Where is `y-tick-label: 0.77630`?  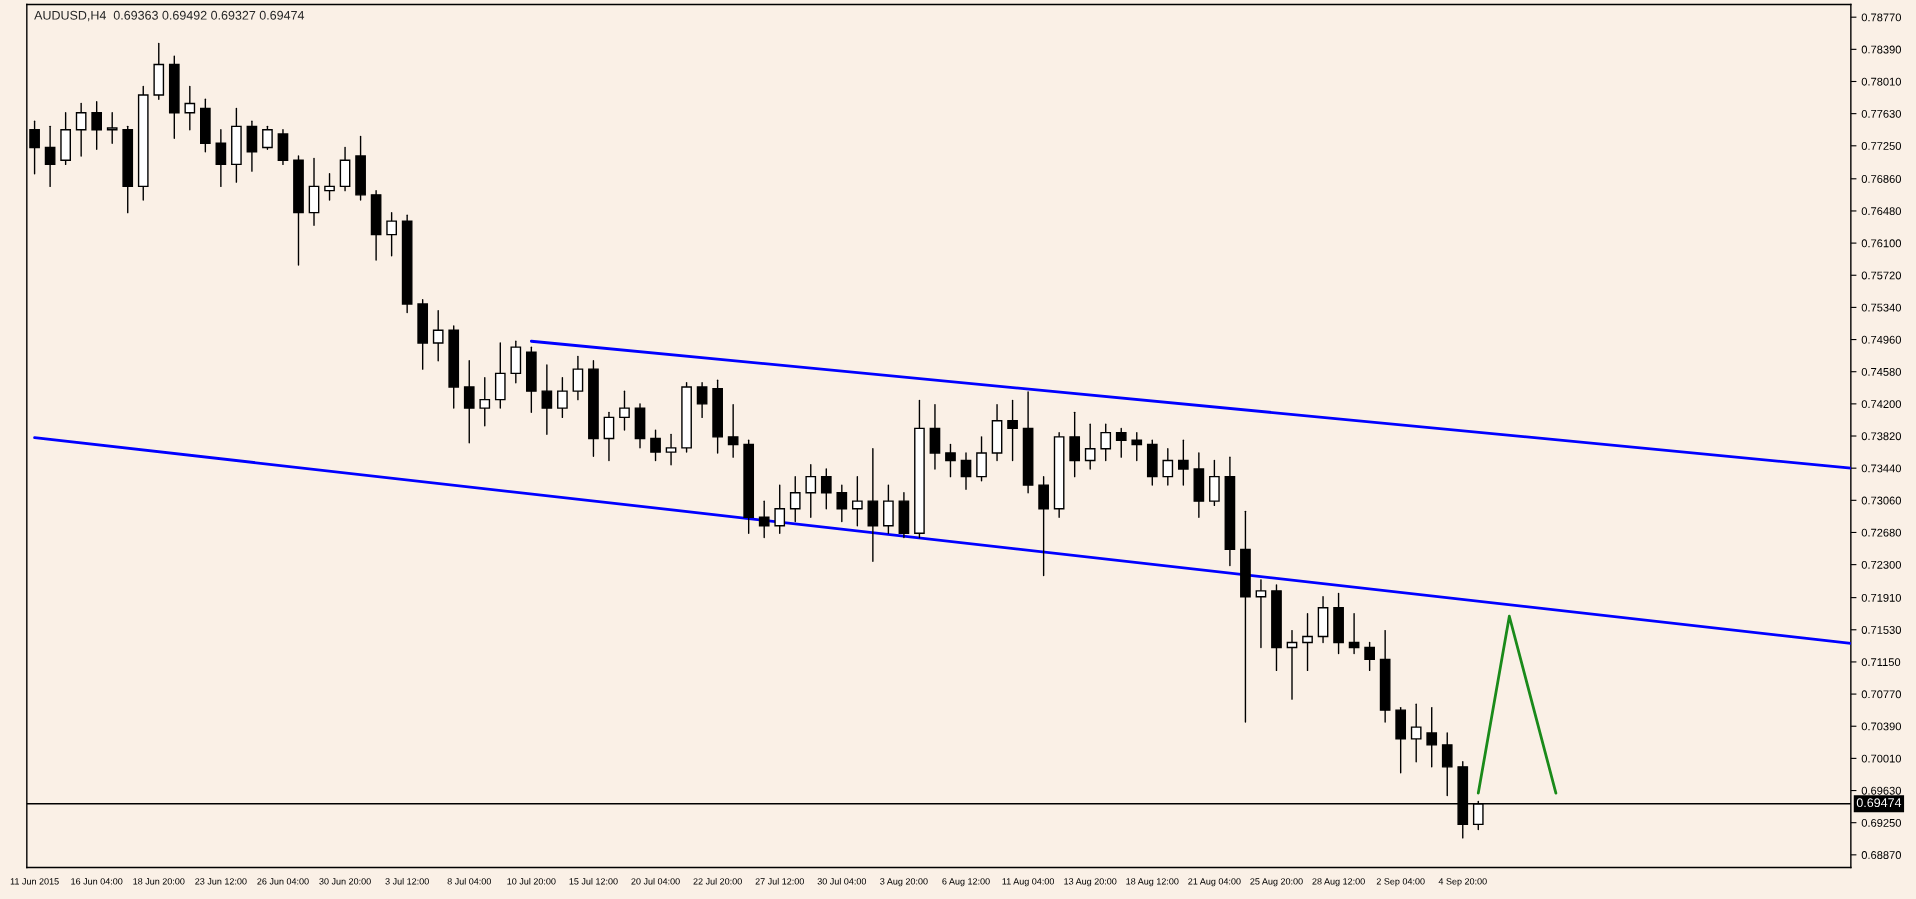
y-tick-label: 0.77630 is located at coordinates (1881, 113).